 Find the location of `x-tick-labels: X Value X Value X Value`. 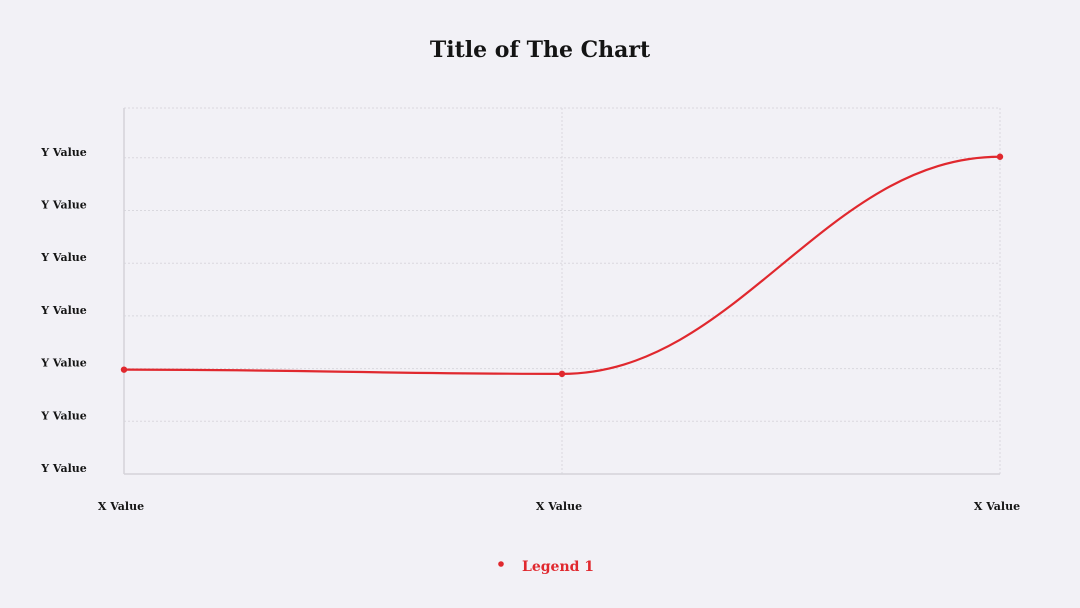

x-tick-labels: X Value X Value X Value is located at coordinates (559, 506).